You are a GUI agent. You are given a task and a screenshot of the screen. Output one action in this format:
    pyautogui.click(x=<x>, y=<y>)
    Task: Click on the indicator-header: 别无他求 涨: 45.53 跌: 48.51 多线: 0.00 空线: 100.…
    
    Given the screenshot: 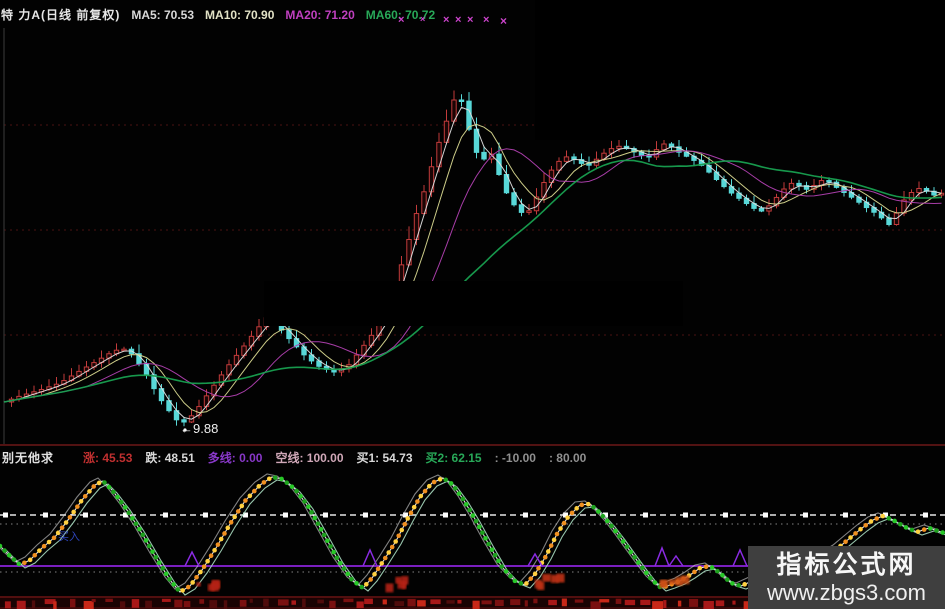 What is the action you would take?
    pyautogui.click(x=294, y=457)
    